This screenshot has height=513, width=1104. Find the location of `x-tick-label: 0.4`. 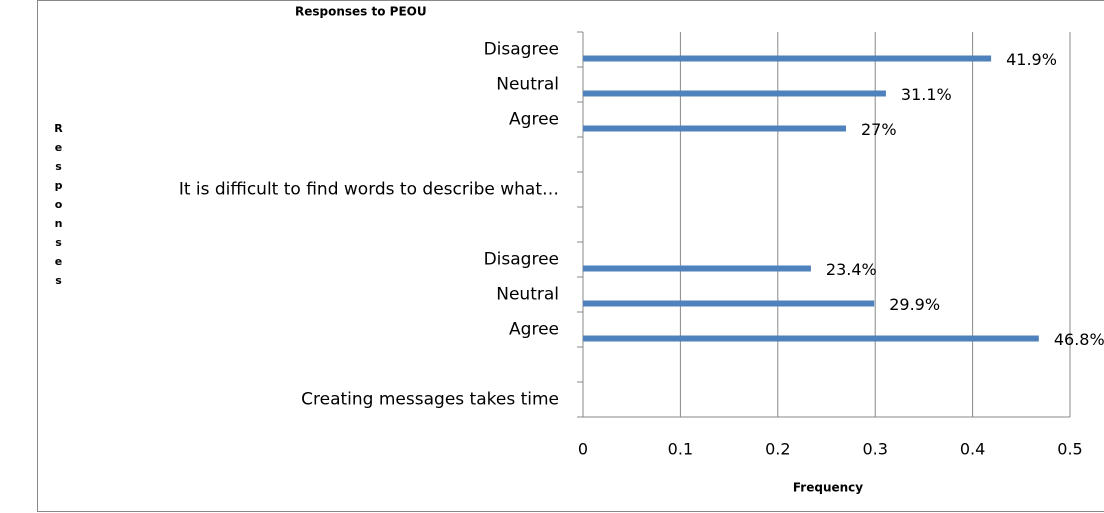

x-tick-label: 0.4 is located at coordinates (972, 449).